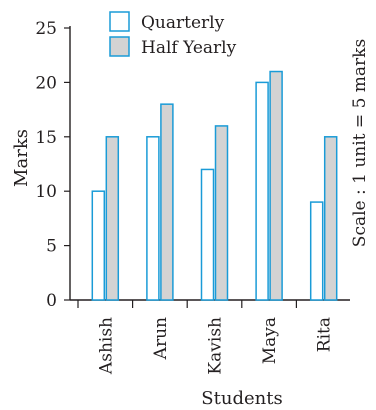 This screenshot has width=376, height=410. I want to click on y-tick-label: 20, so click(46, 83).